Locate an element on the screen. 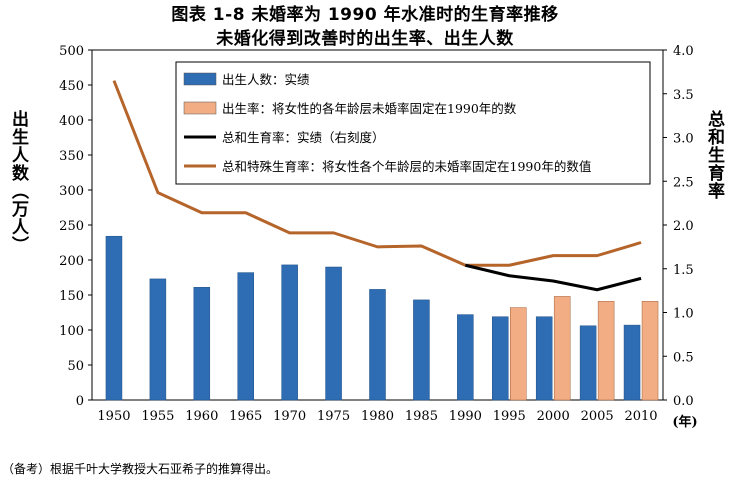  y-left-tick-label: 50 is located at coordinates (75, 366).